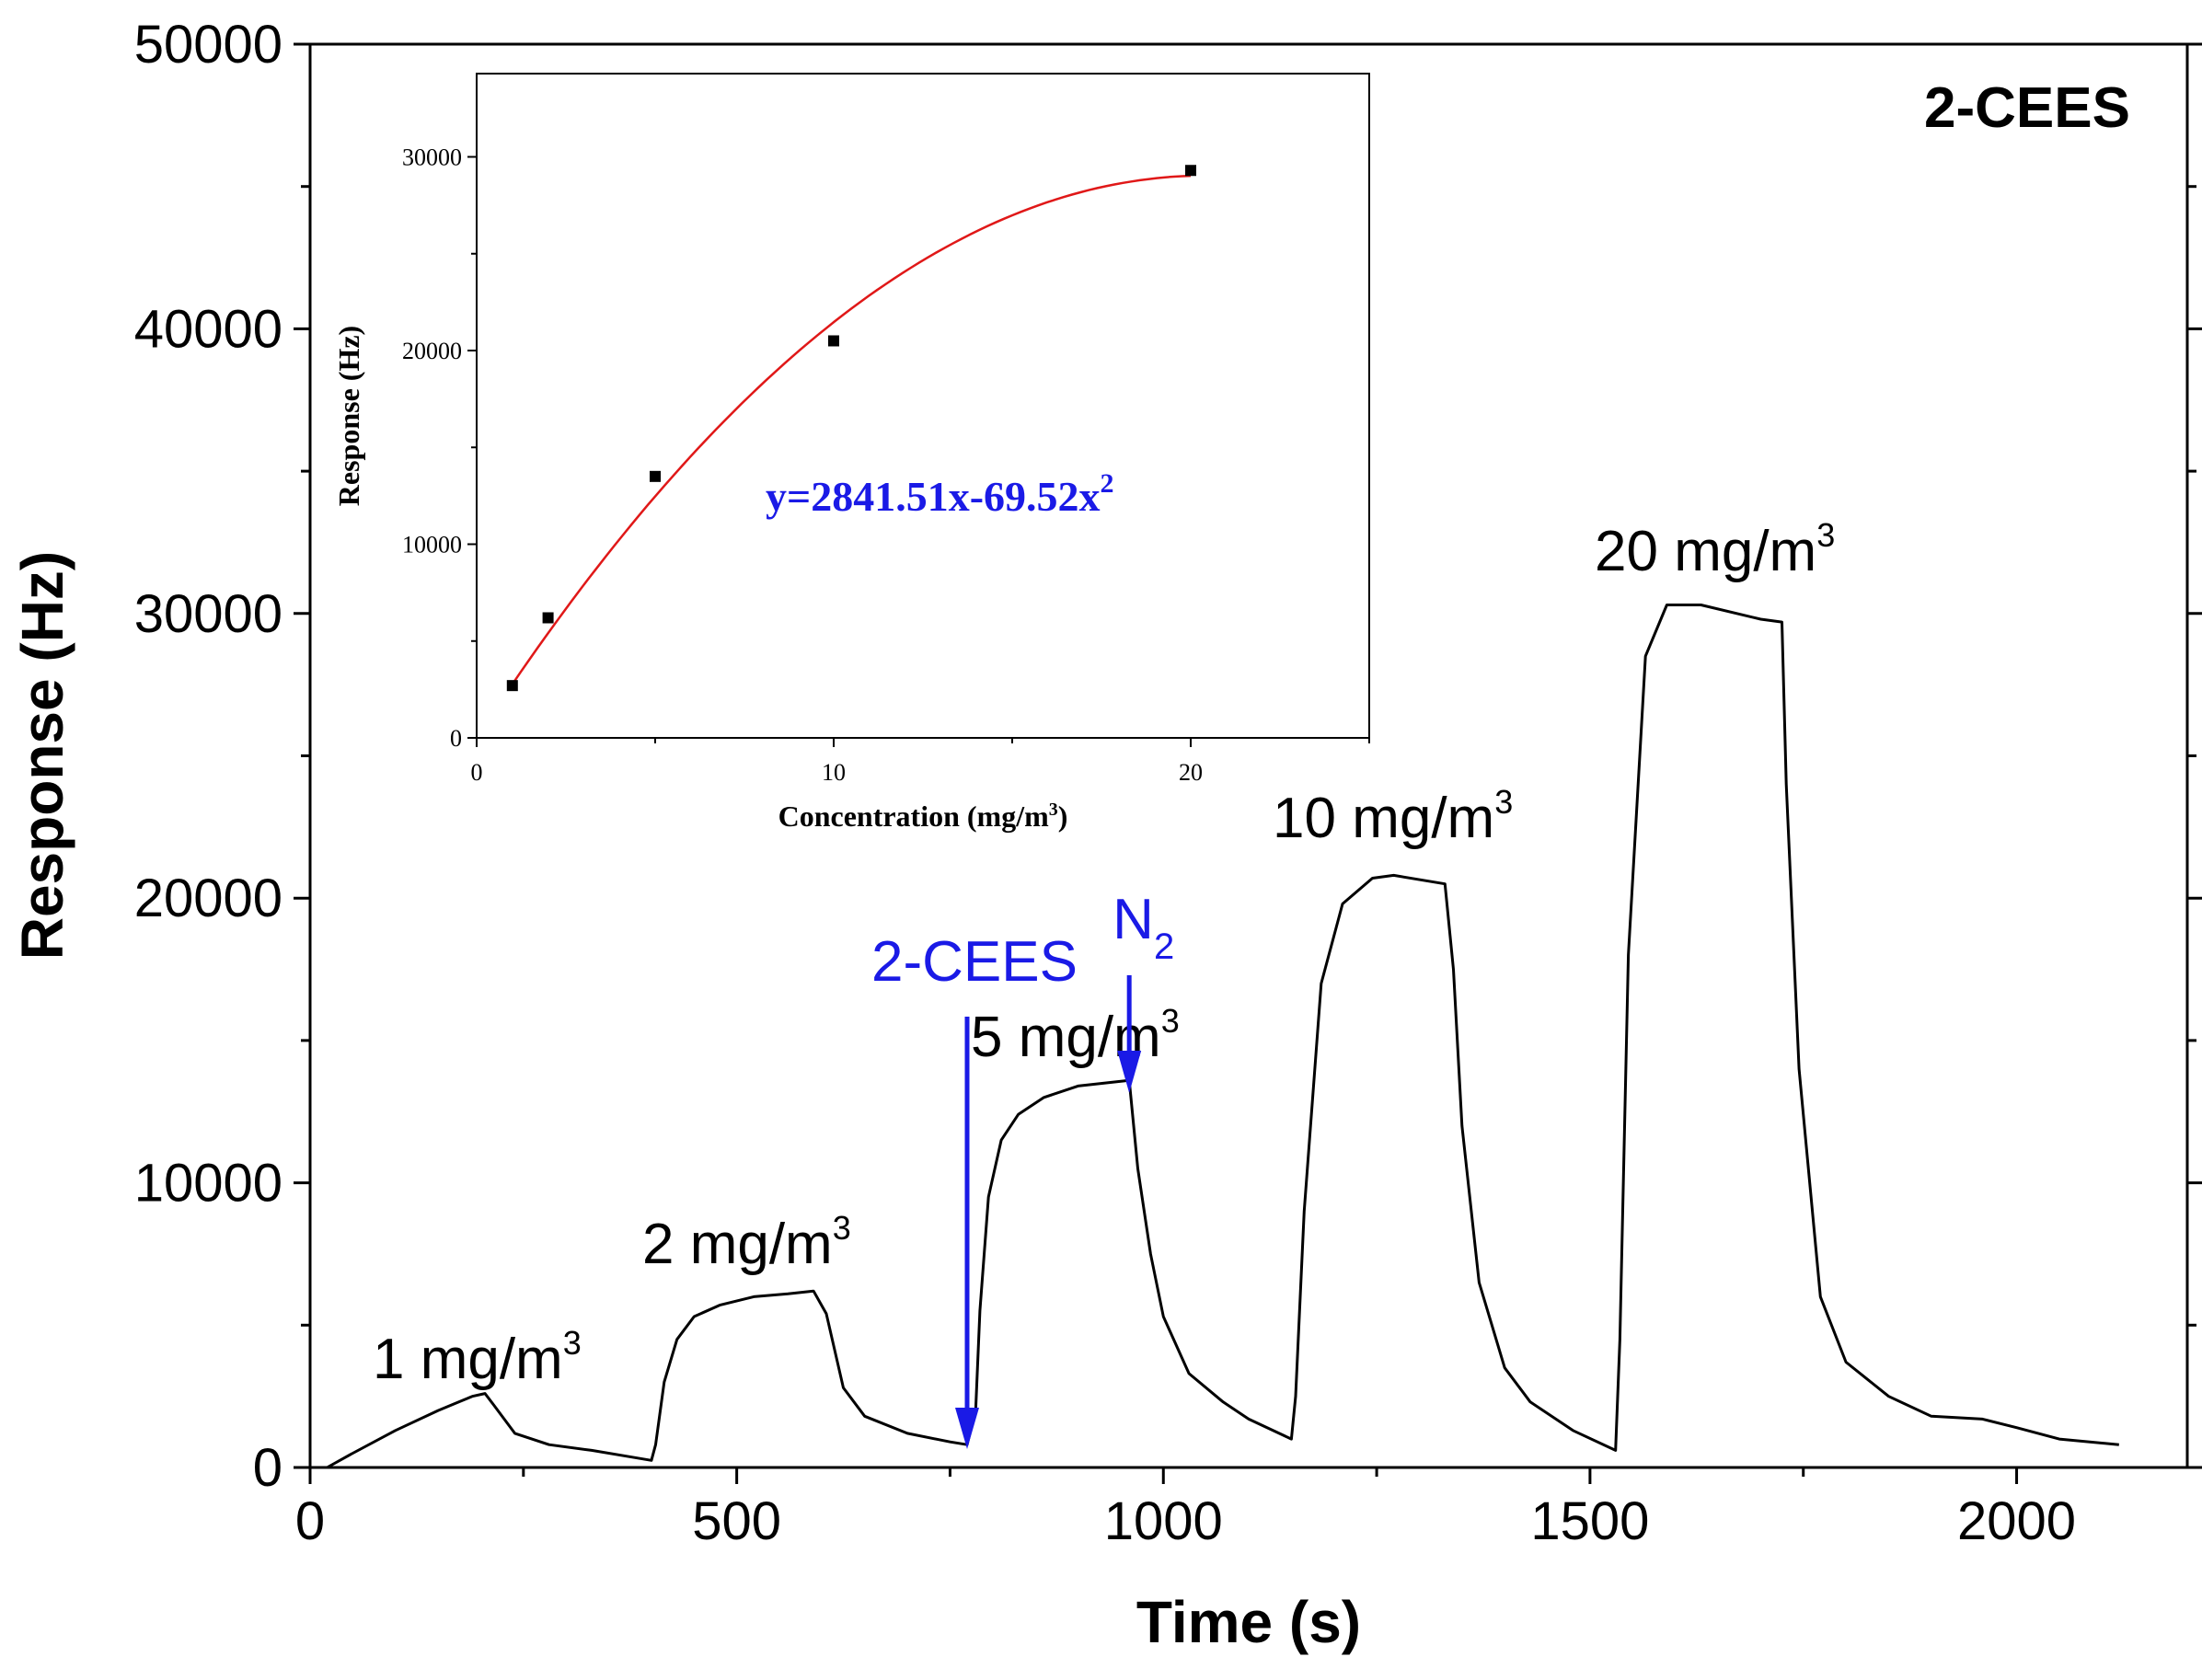 The width and height of the screenshot is (2202, 1680). What do you see at coordinates (310, 1521) in the screenshot?
I see `x-tick-label: 0` at bounding box center [310, 1521].